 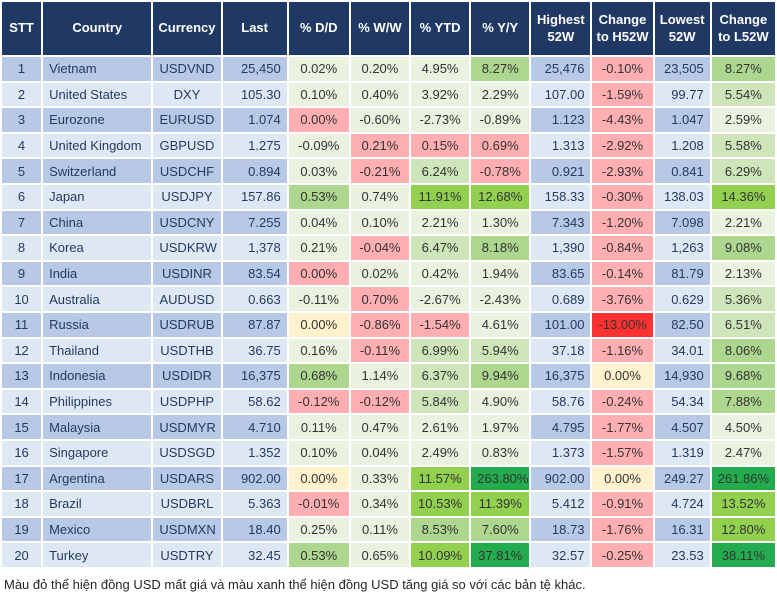 What do you see at coordinates (97, 196) in the screenshot?
I see `cell-country: Japan` at bounding box center [97, 196].